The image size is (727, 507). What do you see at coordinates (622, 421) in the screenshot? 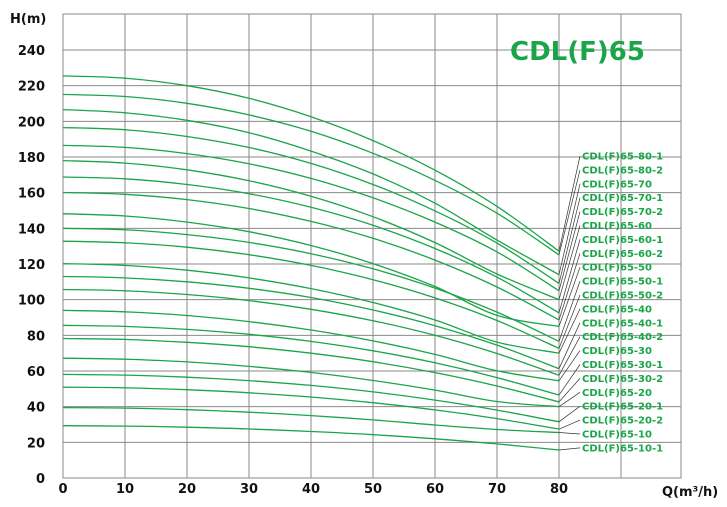
I see `series-label: CDL(F)65-20-2` at bounding box center [622, 421].